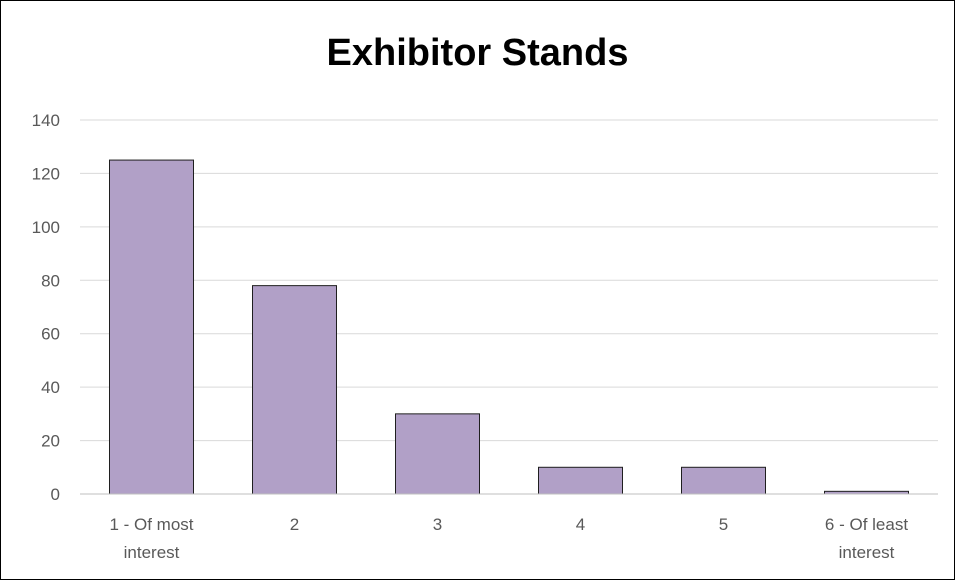 This screenshot has height=580, width=955. What do you see at coordinates (294, 524) in the screenshot?
I see `x-tick-label: 2` at bounding box center [294, 524].